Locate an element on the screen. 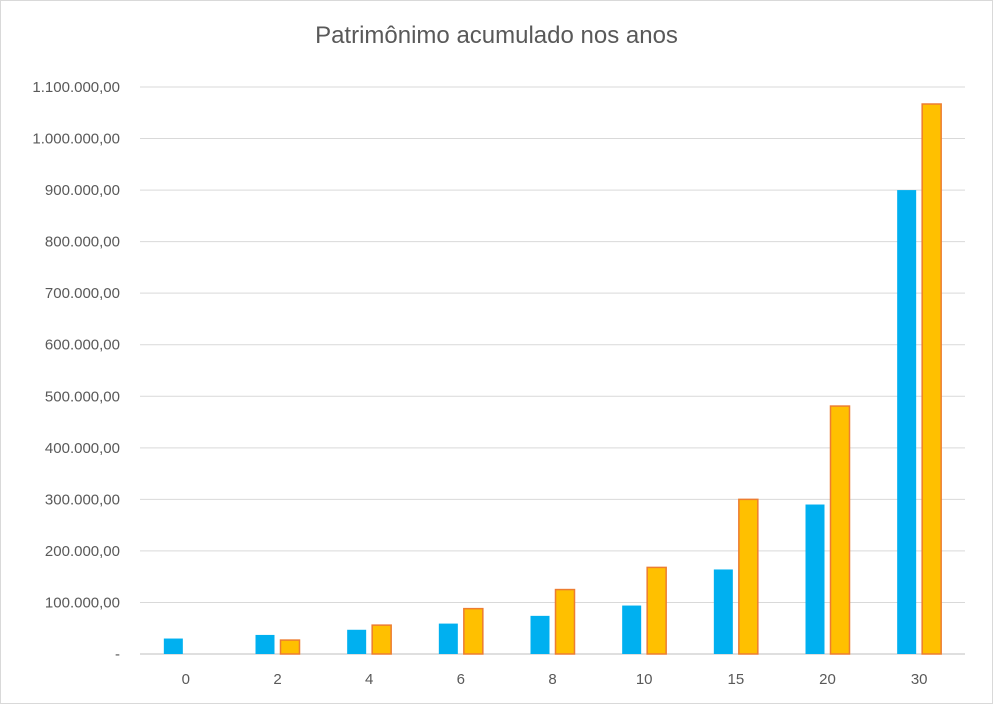 The height and width of the screenshot is (704, 993). y-tick-label: 900.000,00 is located at coordinates (82, 190).